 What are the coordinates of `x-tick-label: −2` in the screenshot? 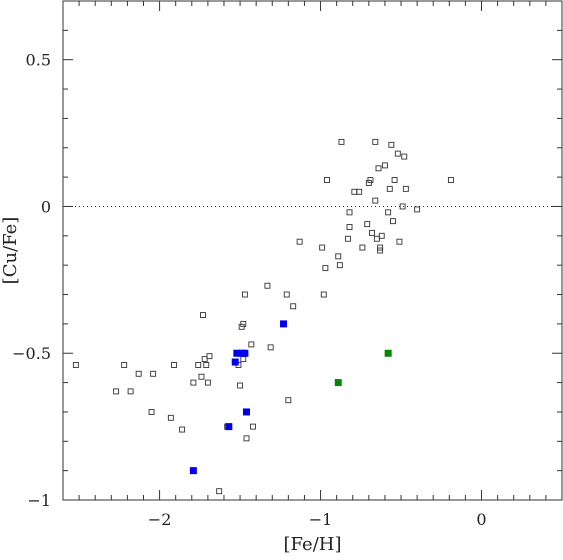 It's located at (160, 519).